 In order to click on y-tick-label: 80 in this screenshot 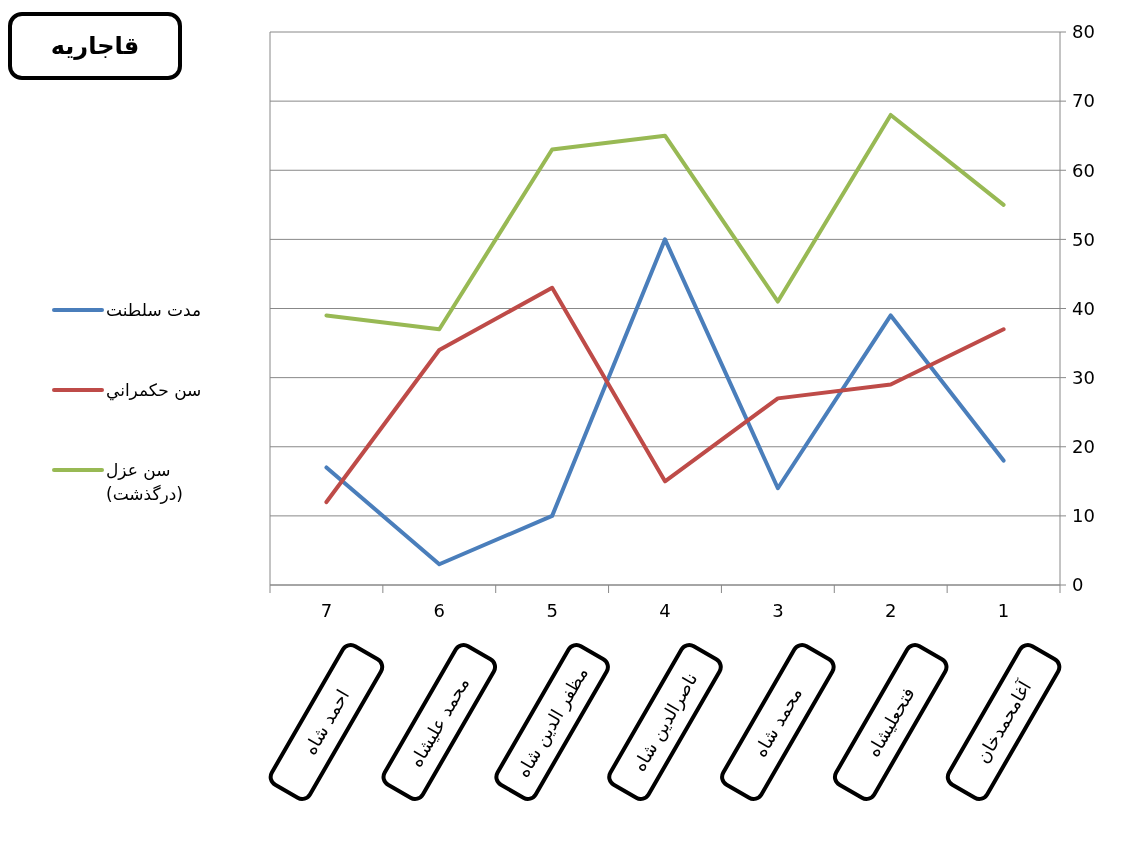, I will do `click(1083, 32)`.